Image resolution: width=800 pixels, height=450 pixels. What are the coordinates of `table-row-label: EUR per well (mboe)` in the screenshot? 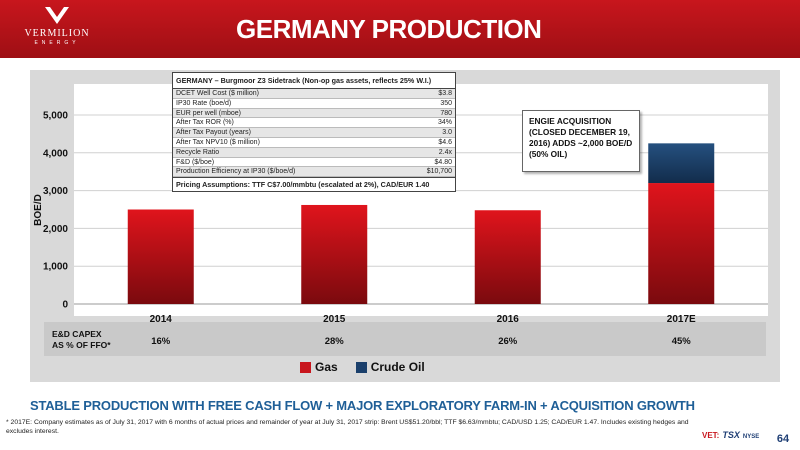 It's located at (208, 113).